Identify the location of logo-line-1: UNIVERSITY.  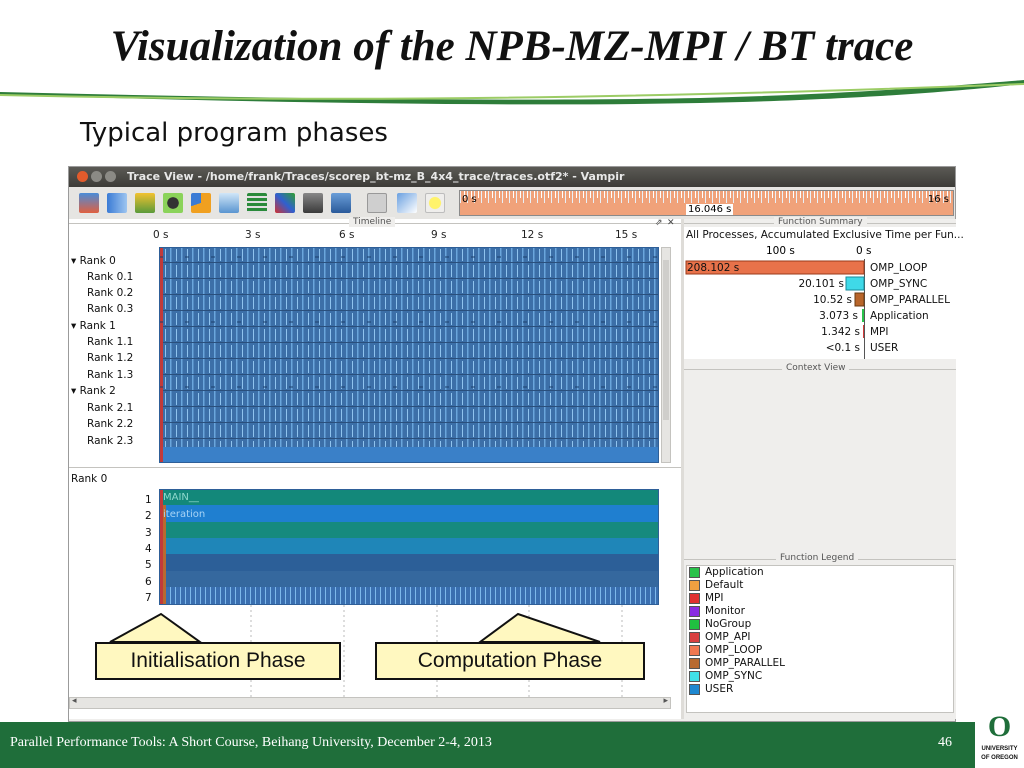
(999, 749).